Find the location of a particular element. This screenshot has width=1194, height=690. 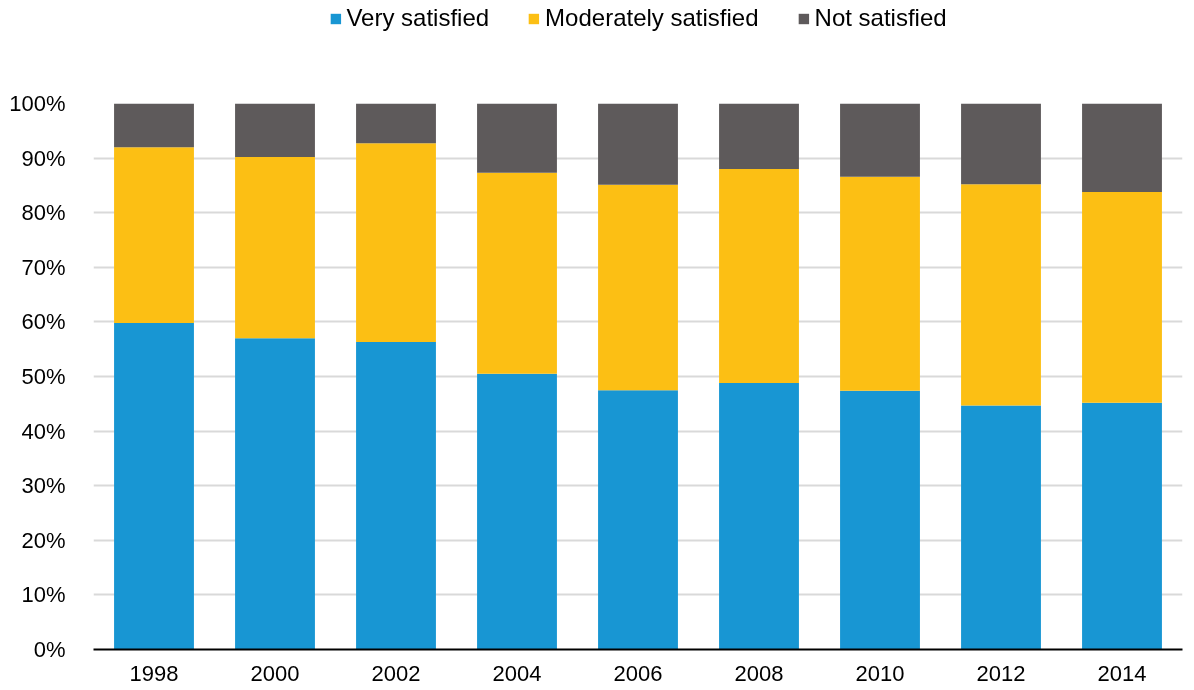

y-tick-label: 50% is located at coordinates (43, 376).